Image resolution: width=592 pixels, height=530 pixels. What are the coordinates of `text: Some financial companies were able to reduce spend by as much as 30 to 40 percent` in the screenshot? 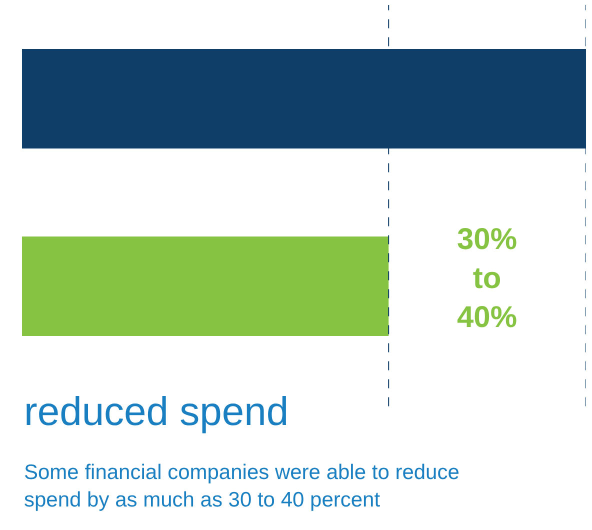 It's located at (242, 486).